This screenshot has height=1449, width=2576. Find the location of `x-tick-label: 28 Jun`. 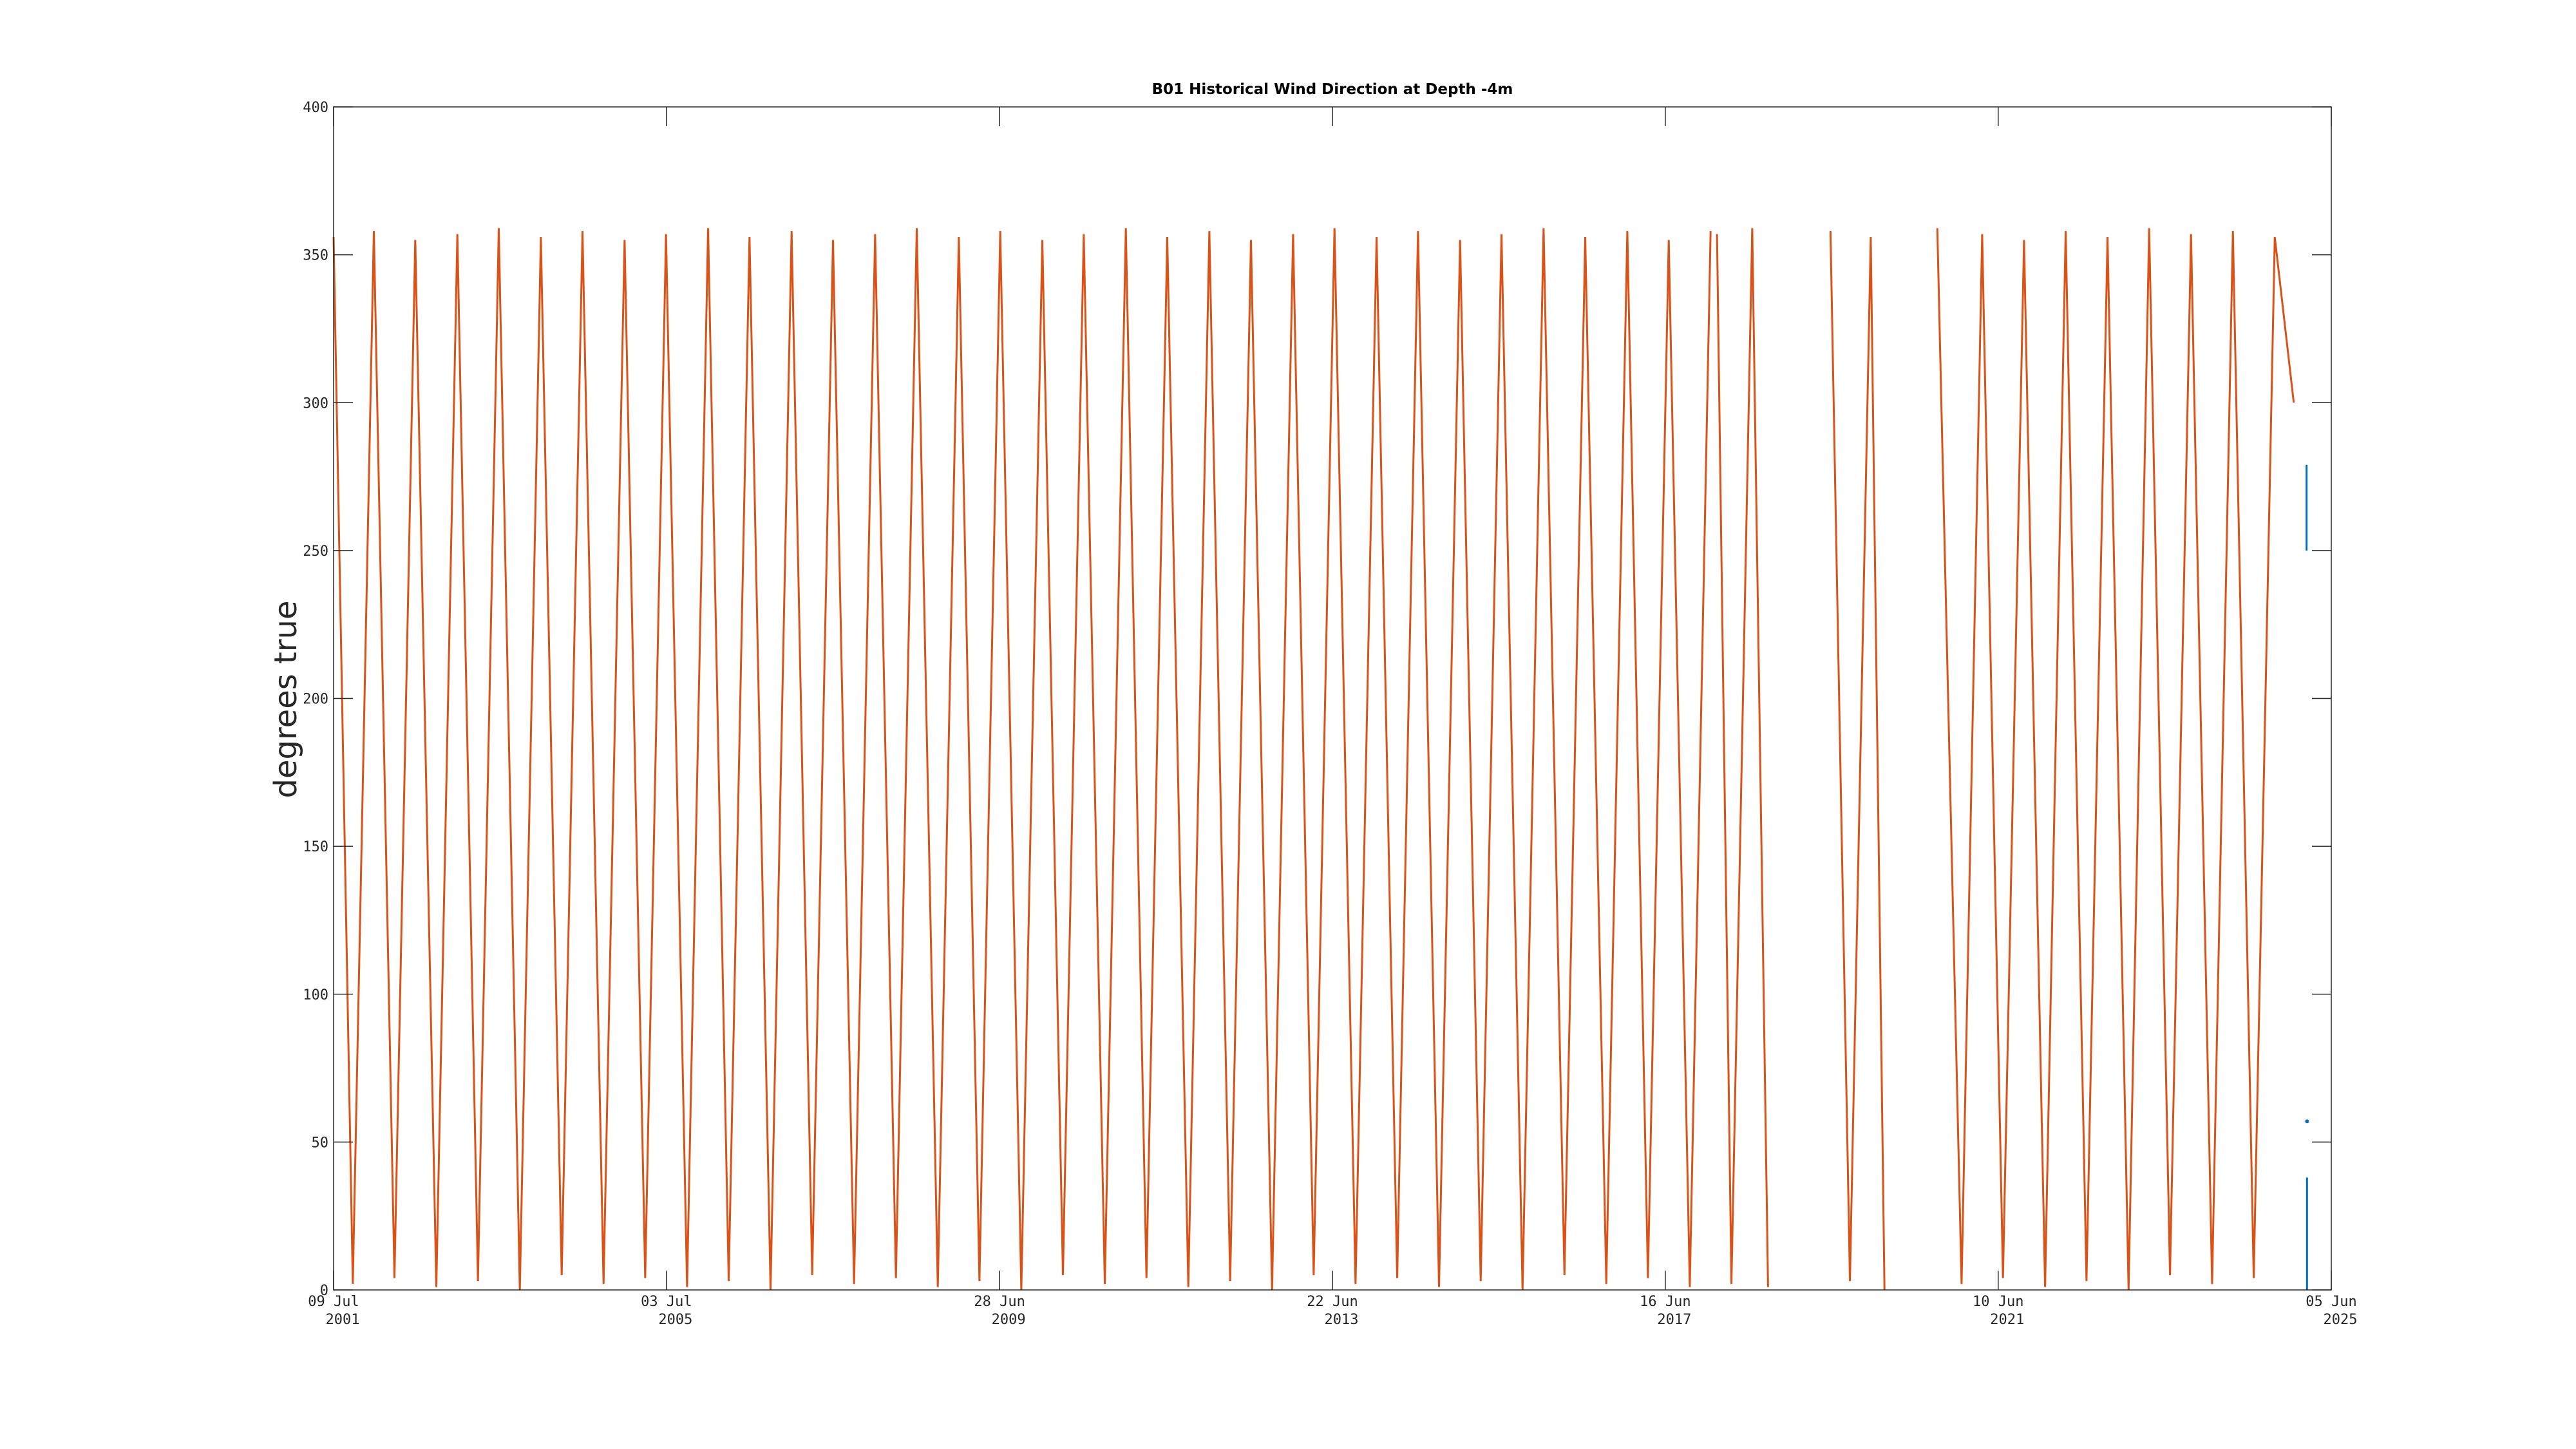

x-tick-label: 28 Jun is located at coordinates (1000, 1302).